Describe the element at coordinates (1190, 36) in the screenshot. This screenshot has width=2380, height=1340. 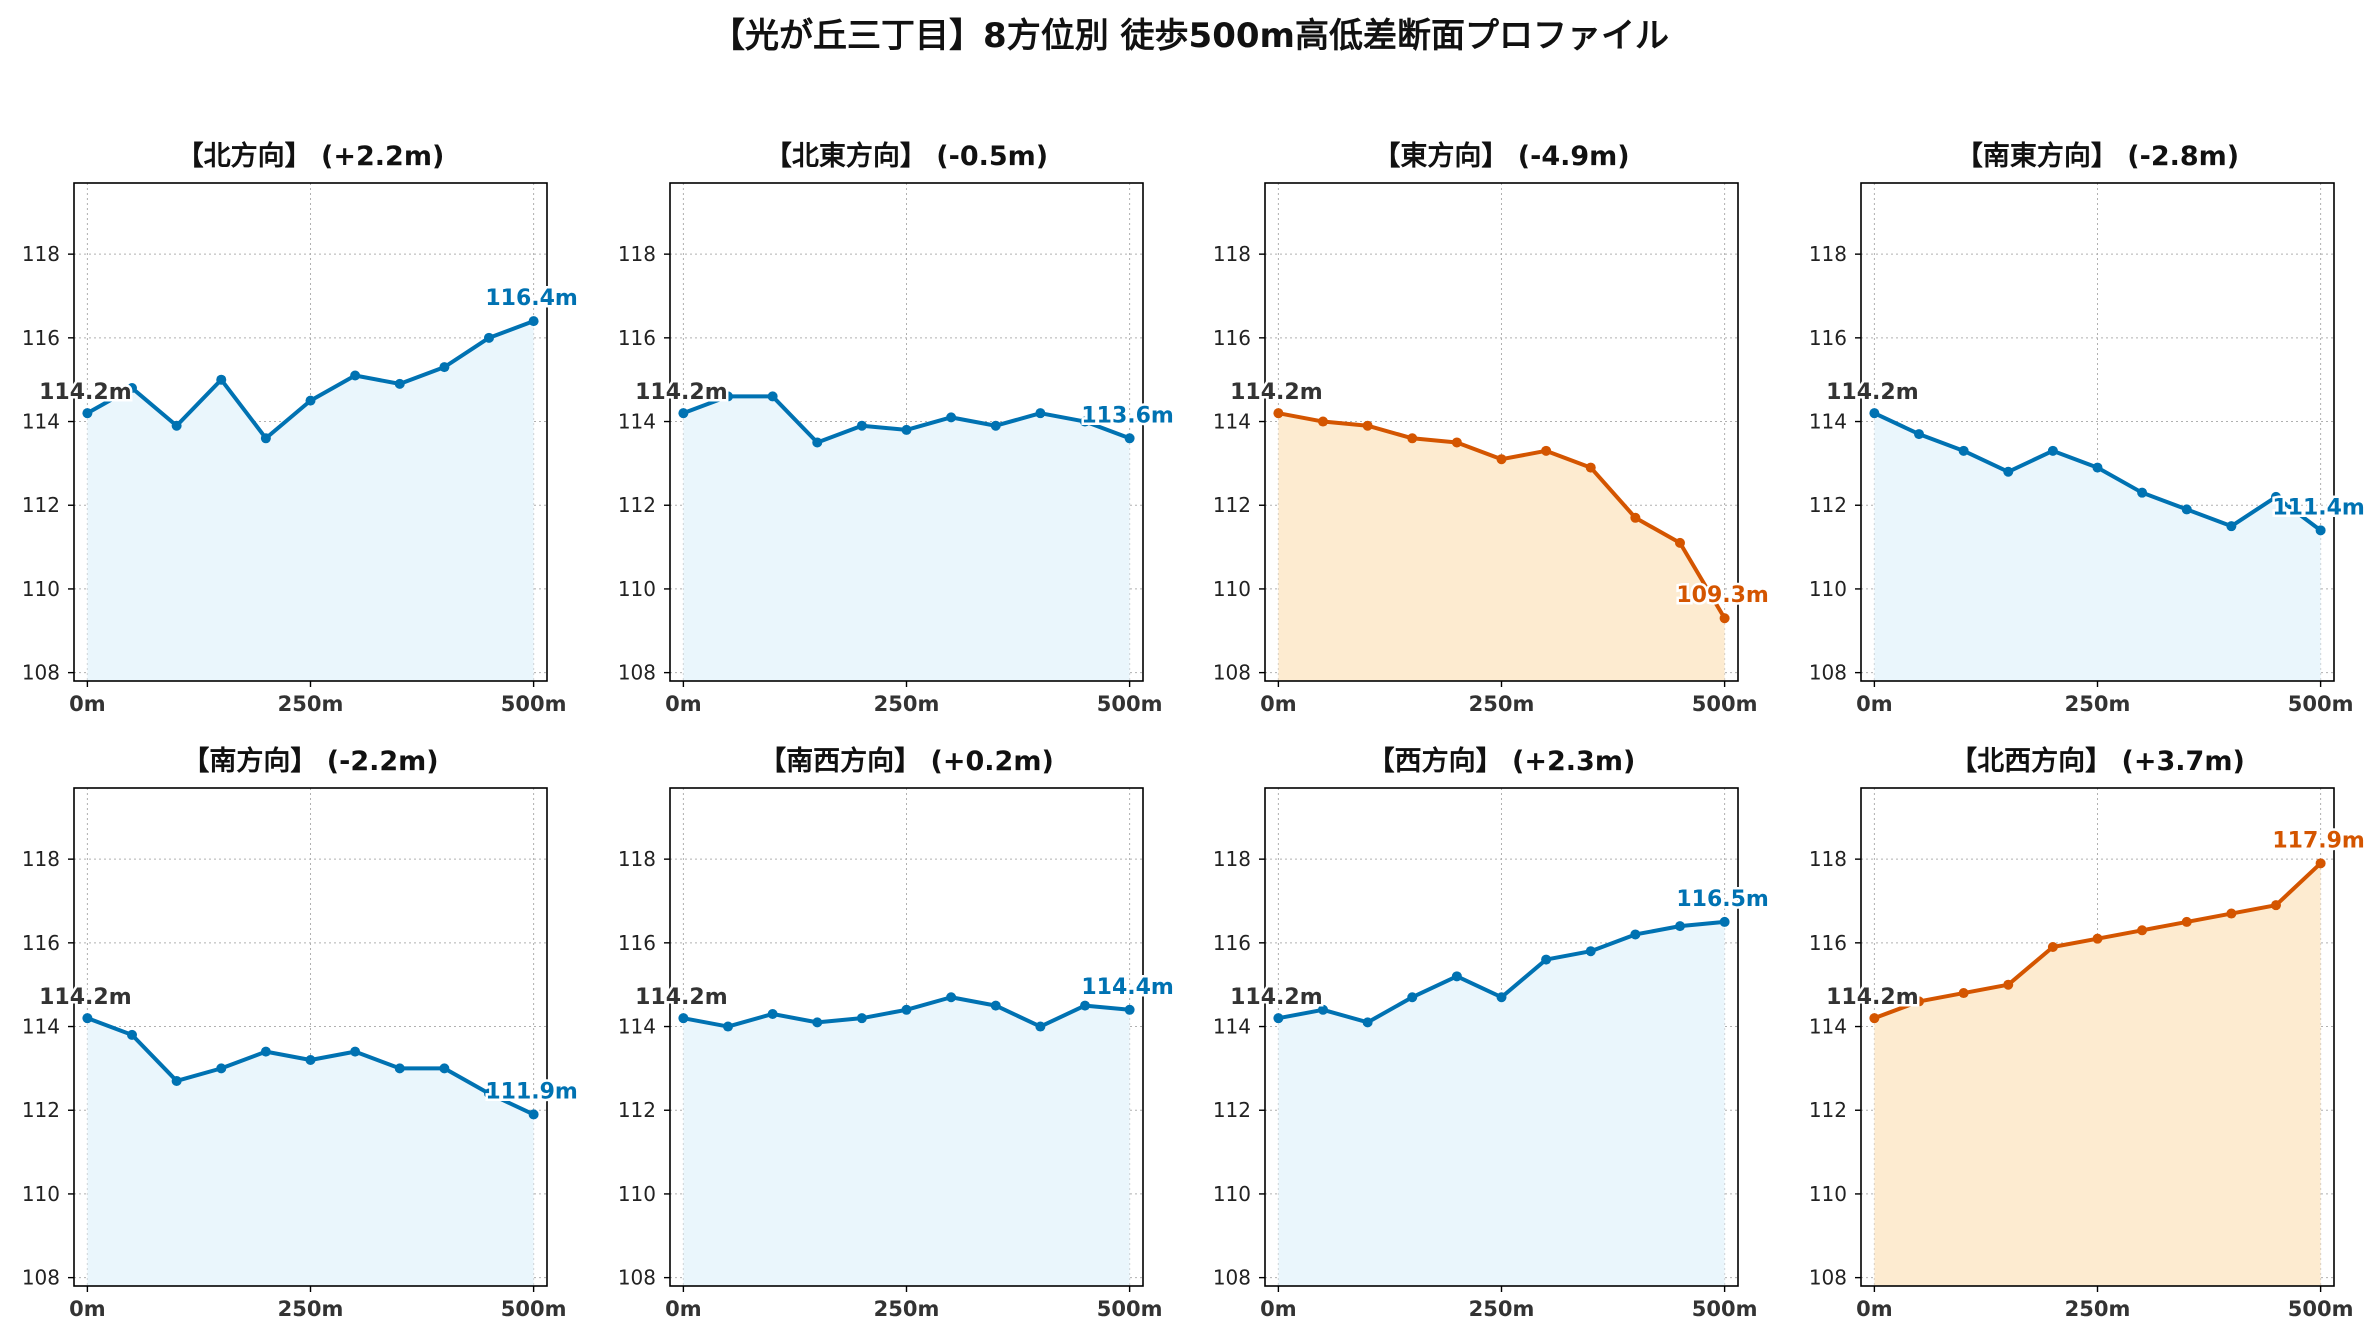
I see `figure-title: 【光が丘三丁目】8方位別 徒歩500m高低差断面プロファイル` at that location.